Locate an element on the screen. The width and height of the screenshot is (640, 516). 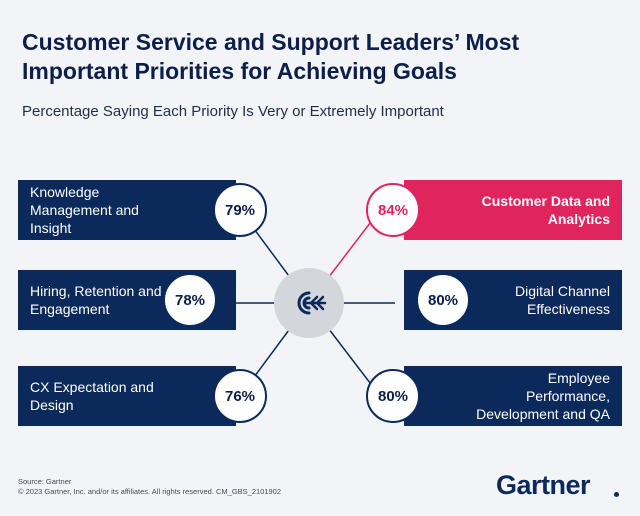
priority-box-customer-data: Customer Data and Analytics is located at coordinates (513, 210).